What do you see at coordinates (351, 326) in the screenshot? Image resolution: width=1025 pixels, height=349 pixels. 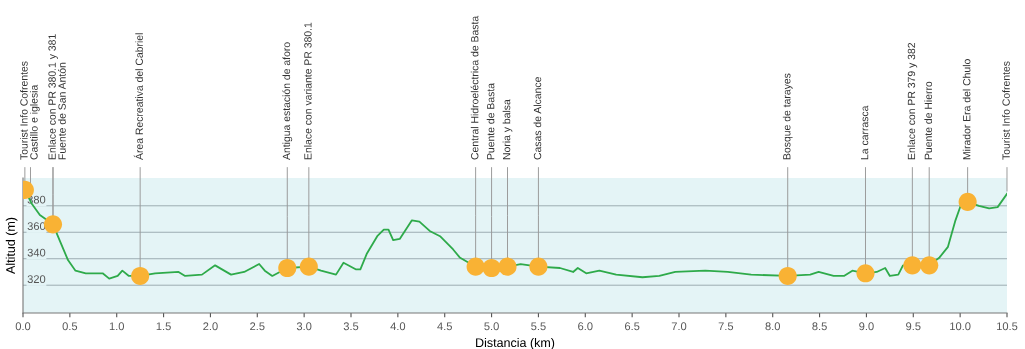 I see `x-tick-label: 3.5` at bounding box center [351, 326].